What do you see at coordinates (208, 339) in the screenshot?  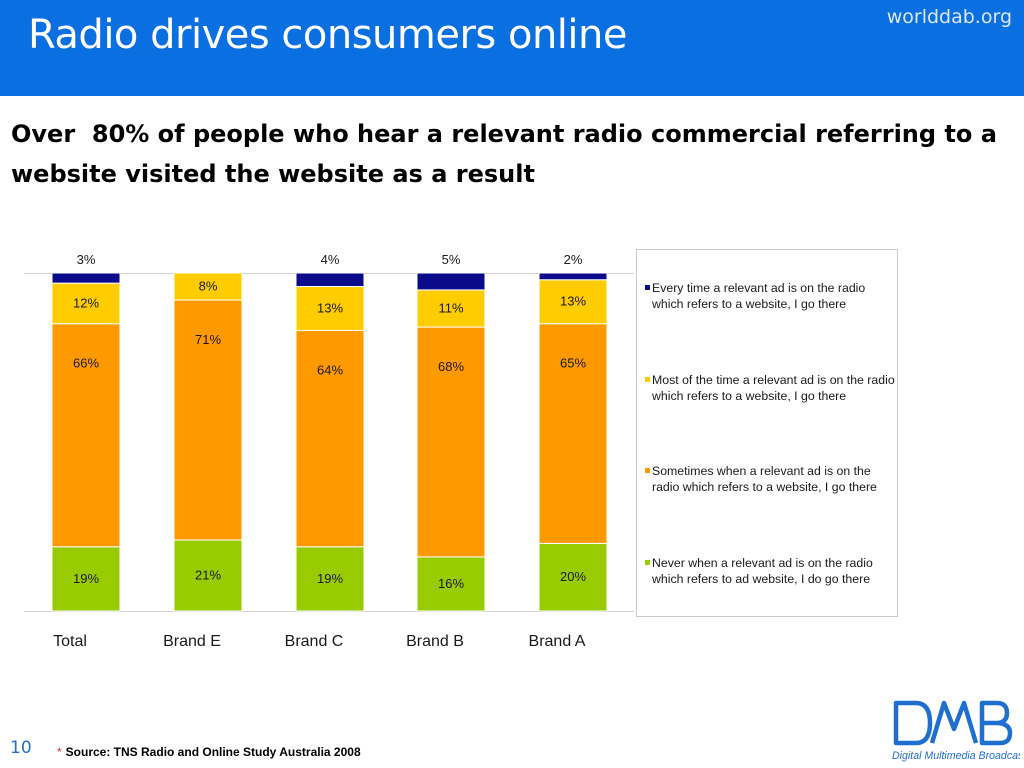 I see `data-label-brand-e-series-1: 71%` at bounding box center [208, 339].